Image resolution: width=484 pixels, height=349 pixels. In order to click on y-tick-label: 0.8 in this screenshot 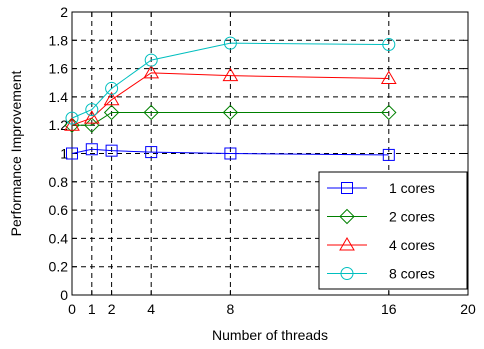, I will do `click(59, 182)`.